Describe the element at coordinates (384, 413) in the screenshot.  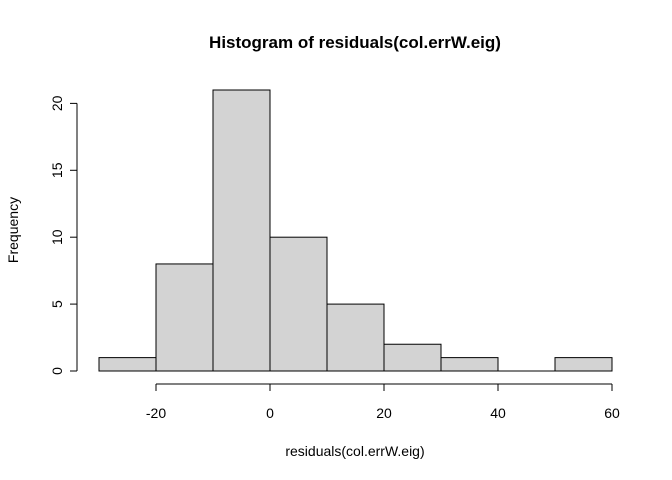
I see `x-tick-label: 20` at that location.